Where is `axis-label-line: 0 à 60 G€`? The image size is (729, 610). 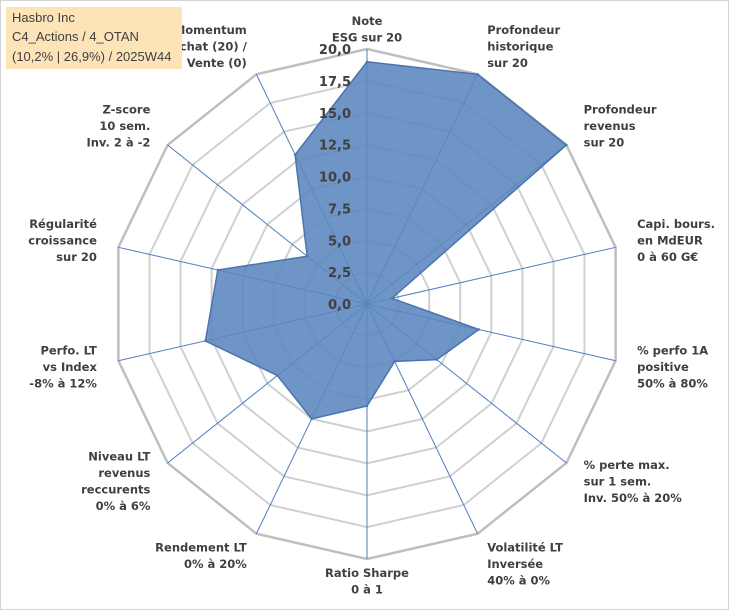
axis-label-line: 0 à 60 G€ is located at coordinates (667, 257).